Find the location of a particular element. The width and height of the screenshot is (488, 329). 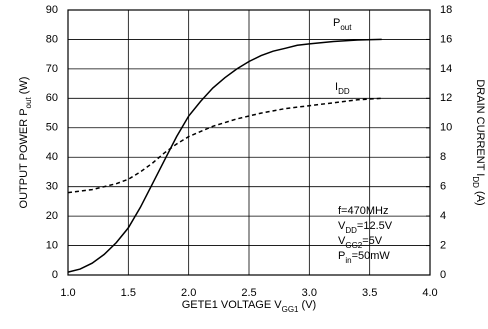

y2-tick-label: 18 is located at coordinates (446, 10).